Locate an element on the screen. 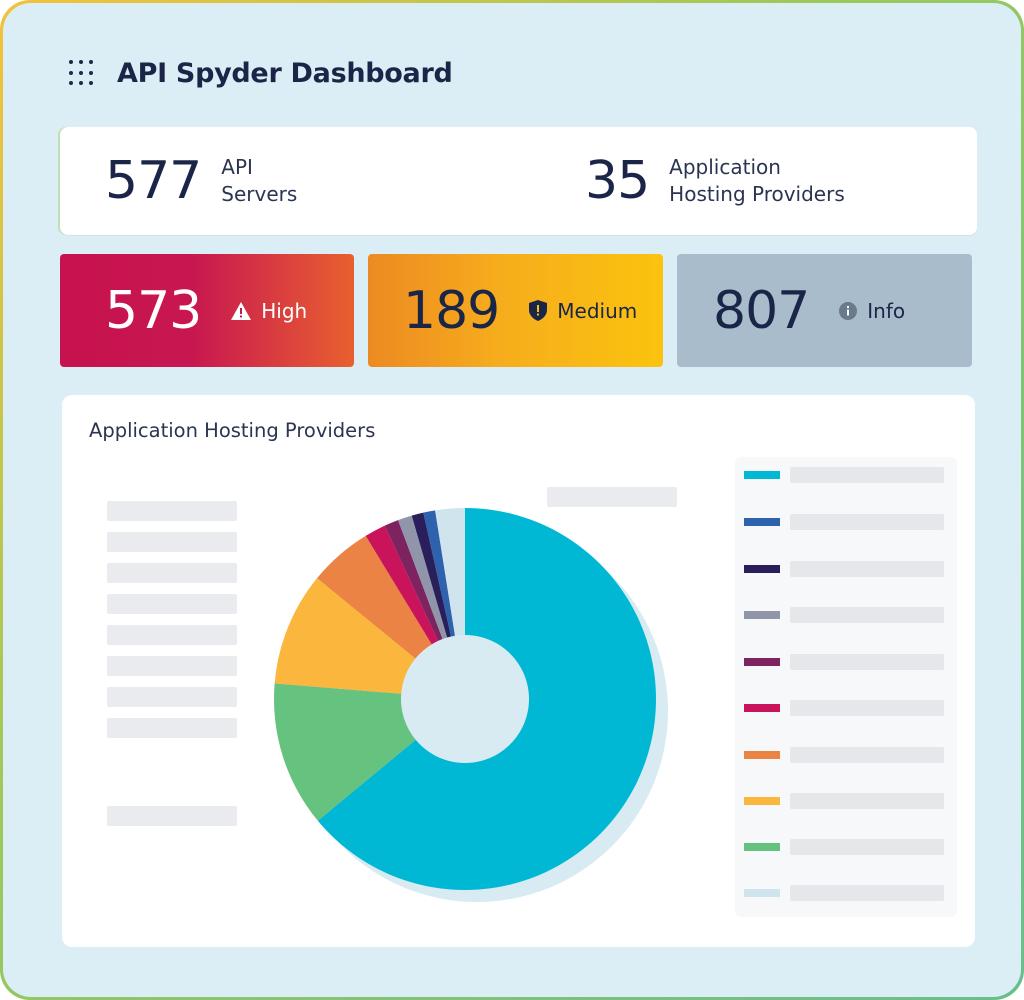 The width and height of the screenshot is (1024, 1000). api-servers-stat: 577 API Servers is located at coordinates (201, 181).